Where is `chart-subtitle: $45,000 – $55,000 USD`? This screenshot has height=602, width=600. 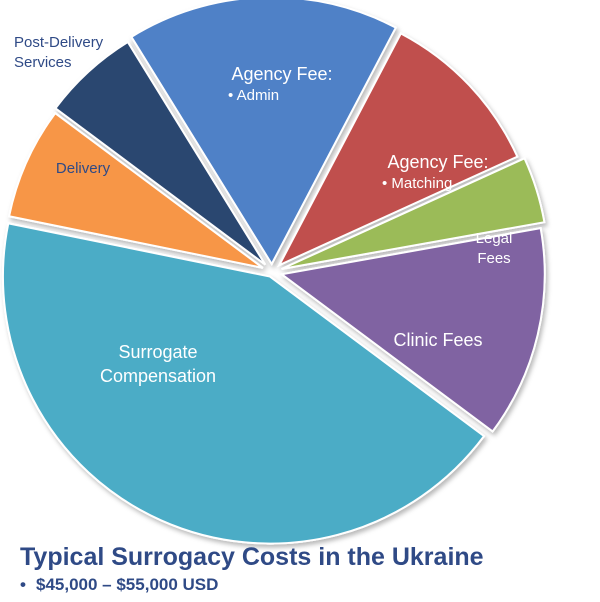
chart-subtitle: $45,000 – $55,000 USD is located at coordinates (127, 584).